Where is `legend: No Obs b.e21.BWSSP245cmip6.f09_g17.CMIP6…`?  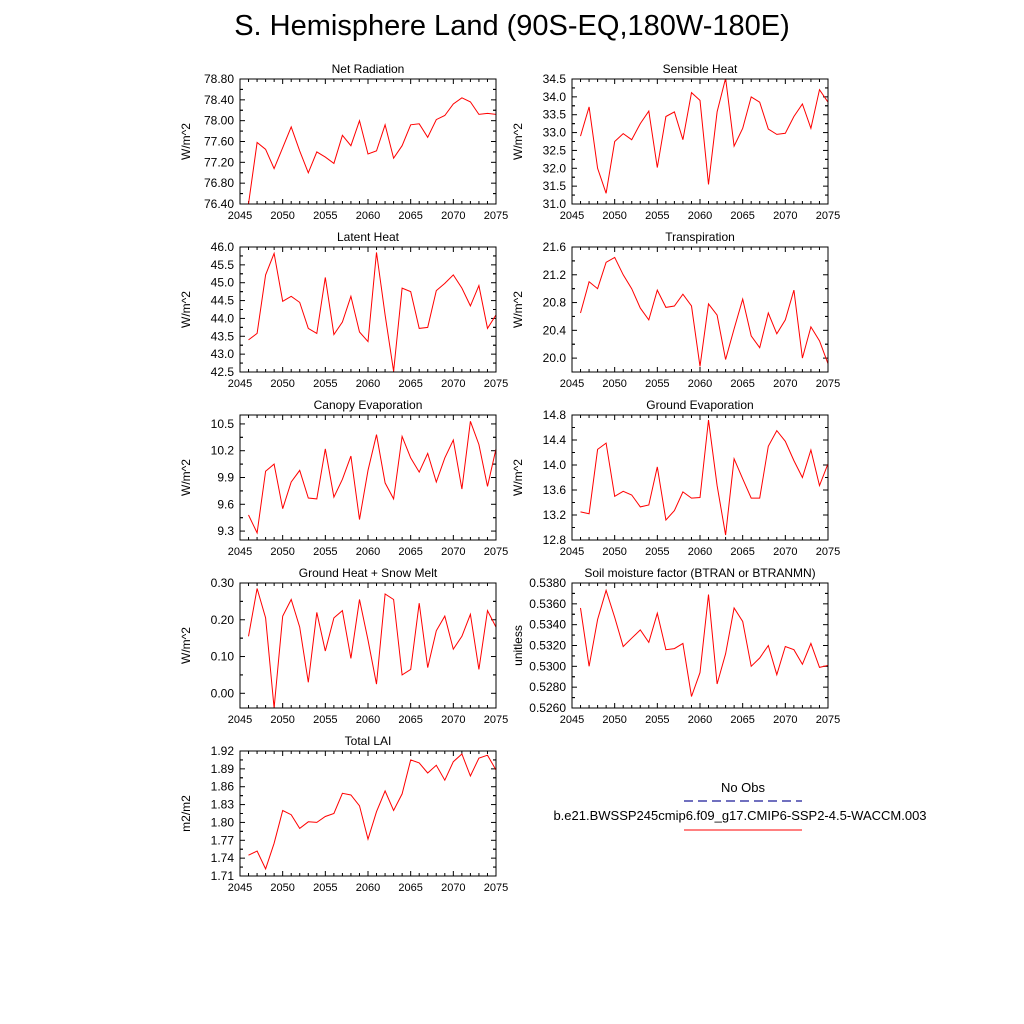 legend: No Obs b.e21.BWSSP245cmip6.f09_g17.CMIP6… is located at coordinates (740, 805).